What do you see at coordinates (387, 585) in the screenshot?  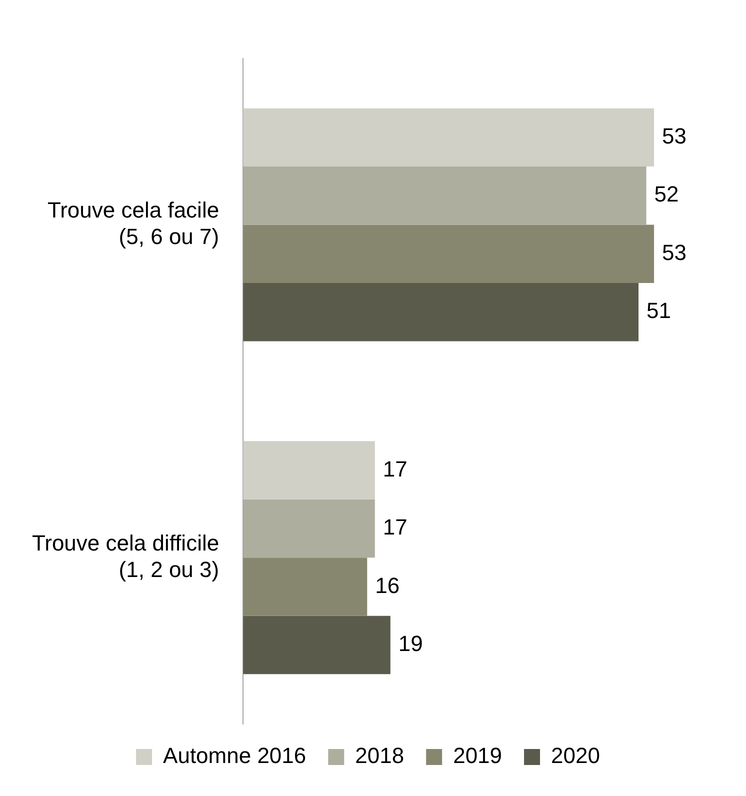 I see `data-label: 16` at bounding box center [387, 585].